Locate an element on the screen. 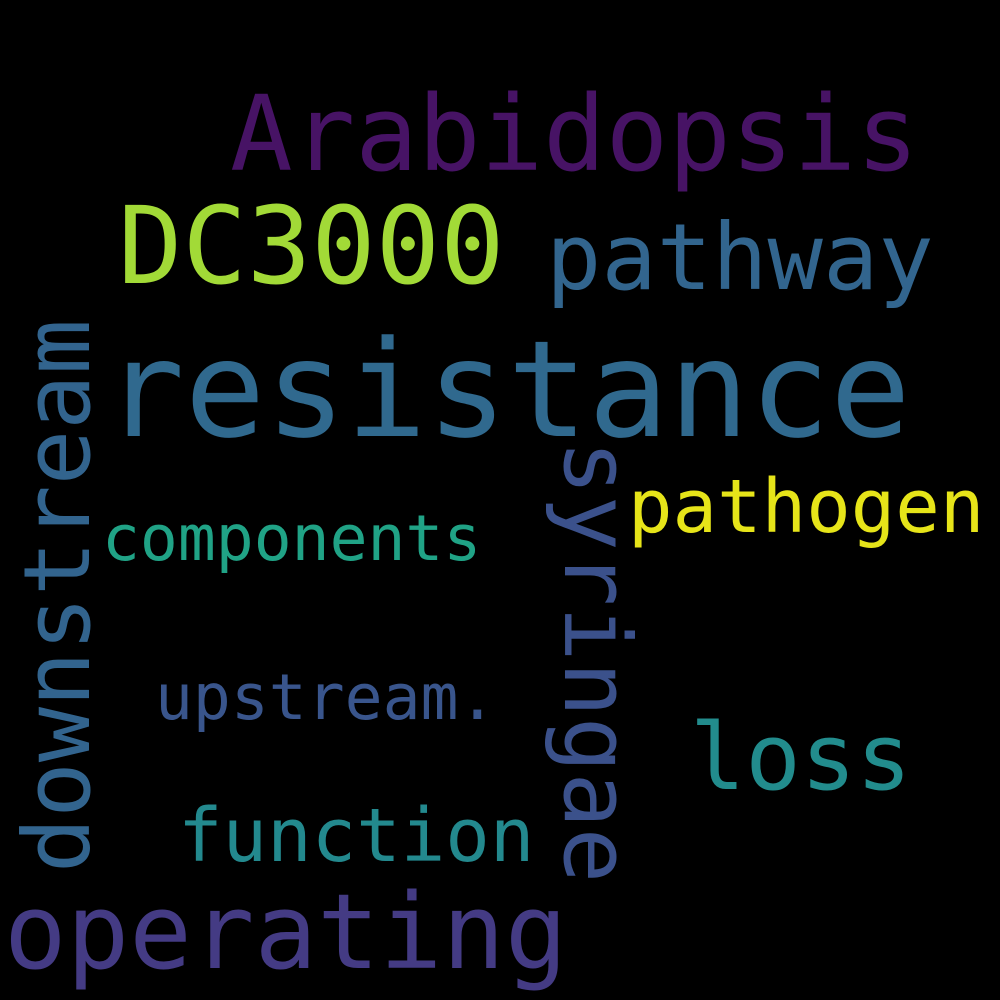 The width and height of the screenshot is (1000, 1000). word-pathogen: pathogen is located at coordinates (806, 507).